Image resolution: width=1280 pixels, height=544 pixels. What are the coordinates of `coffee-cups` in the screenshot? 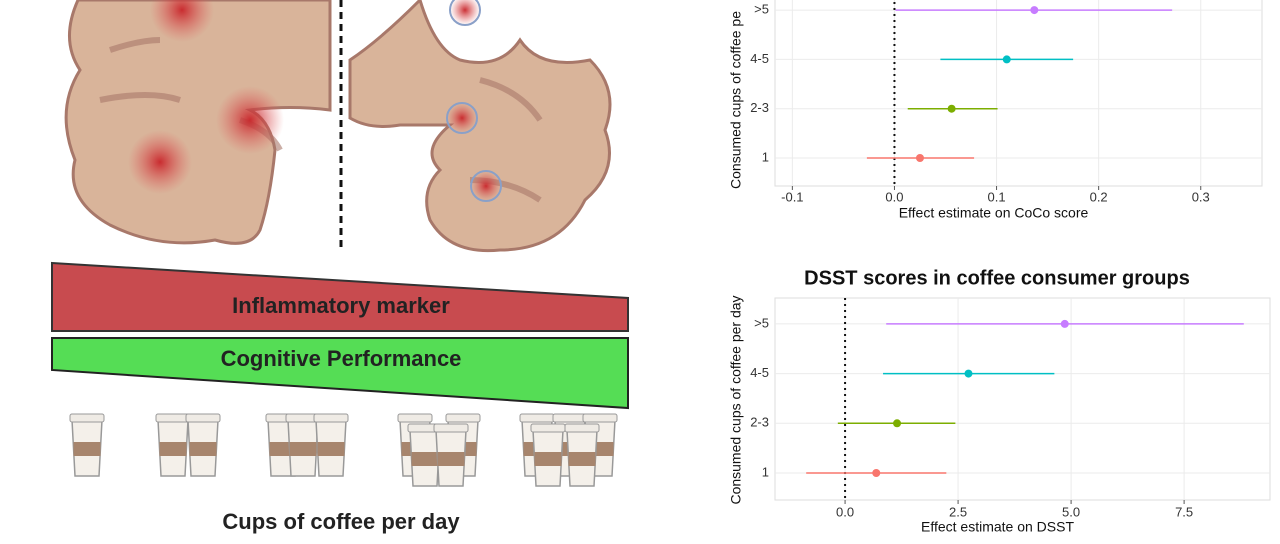 It's located at (343, 450).